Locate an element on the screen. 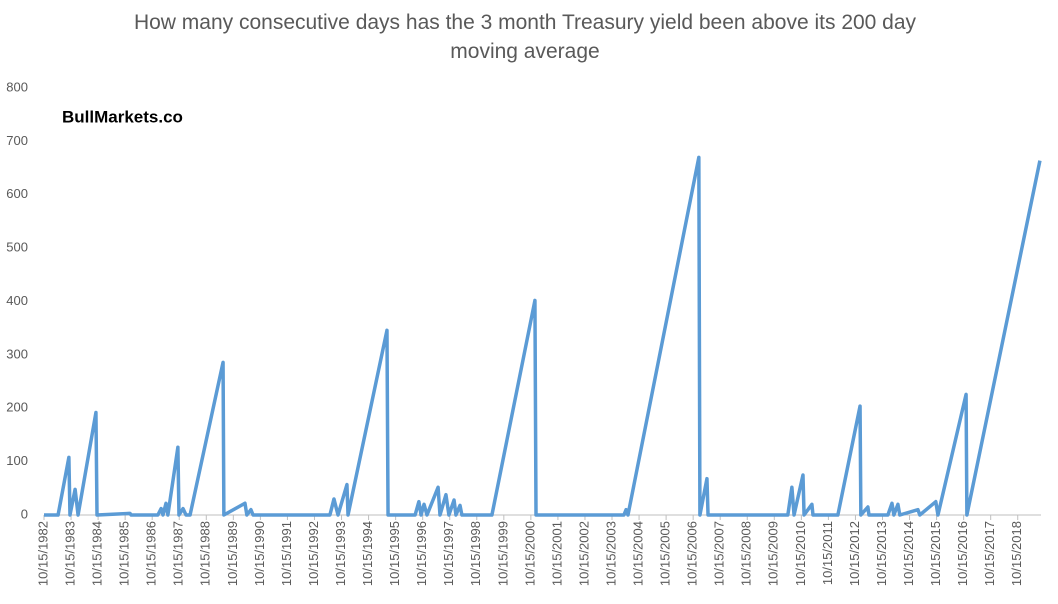 This screenshot has width=1058, height=604. x-tick-label: 10/15/2015 is located at coordinates (935, 553).